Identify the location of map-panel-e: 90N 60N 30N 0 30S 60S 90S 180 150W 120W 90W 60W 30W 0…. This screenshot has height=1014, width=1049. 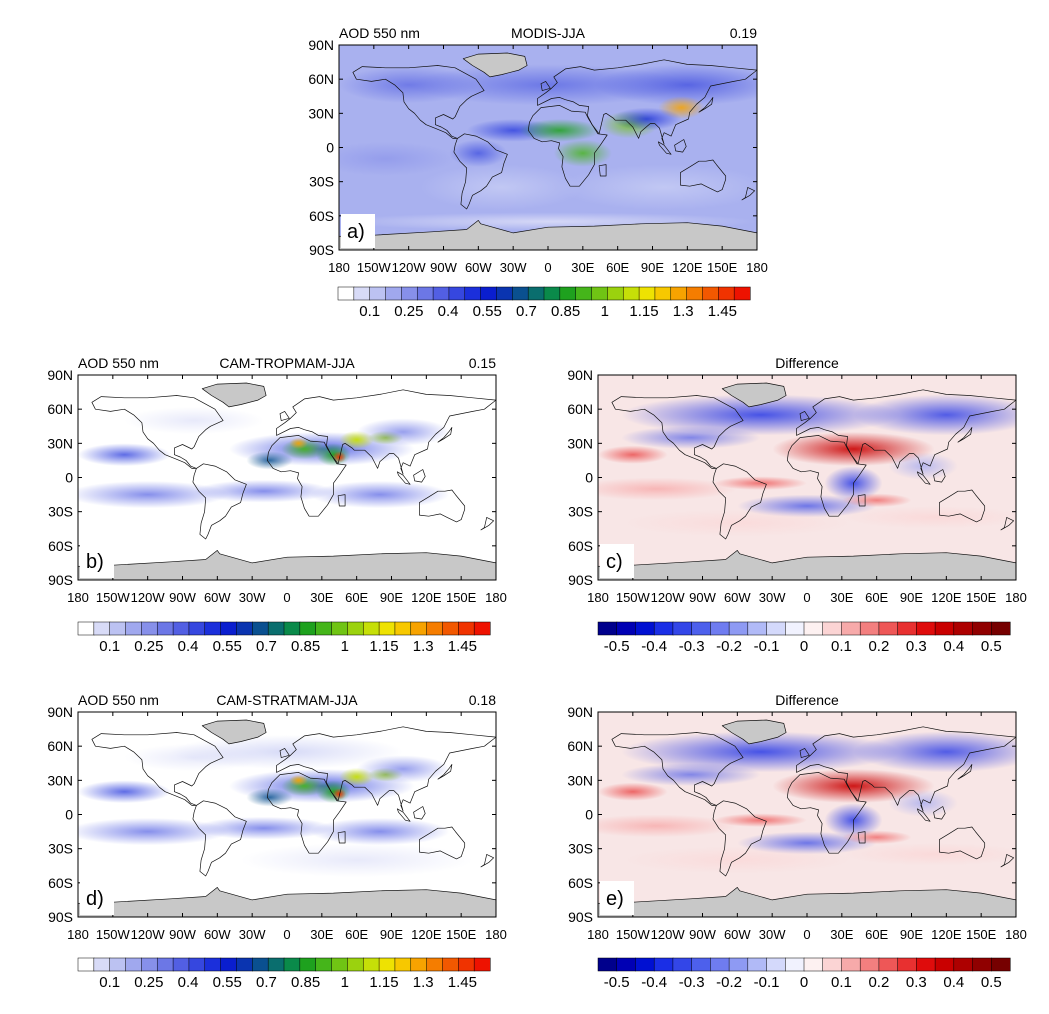
(797, 841).